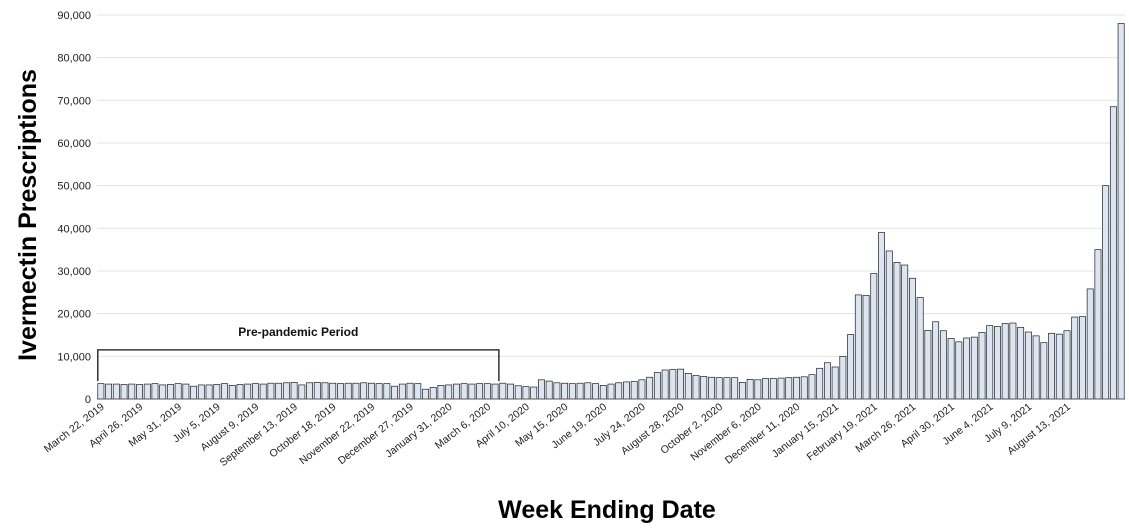 This screenshot has height=529, width=1129. What do you see at coordinates (88, 400) in the screenshot?
I see `y-tick-label: 0` at bounding box center [88, 400].